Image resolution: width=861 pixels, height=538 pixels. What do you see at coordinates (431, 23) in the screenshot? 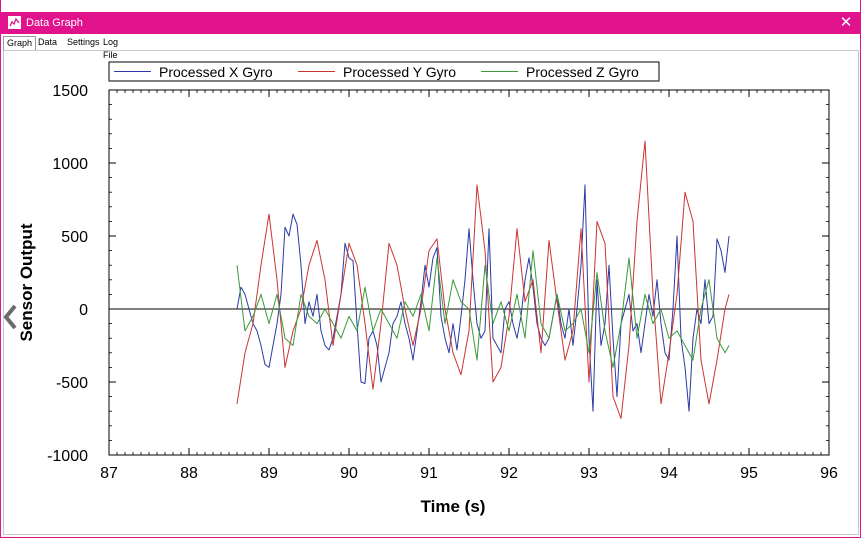
I see `title-bar: Data Graph ✕` at bounding box center [431, 23].